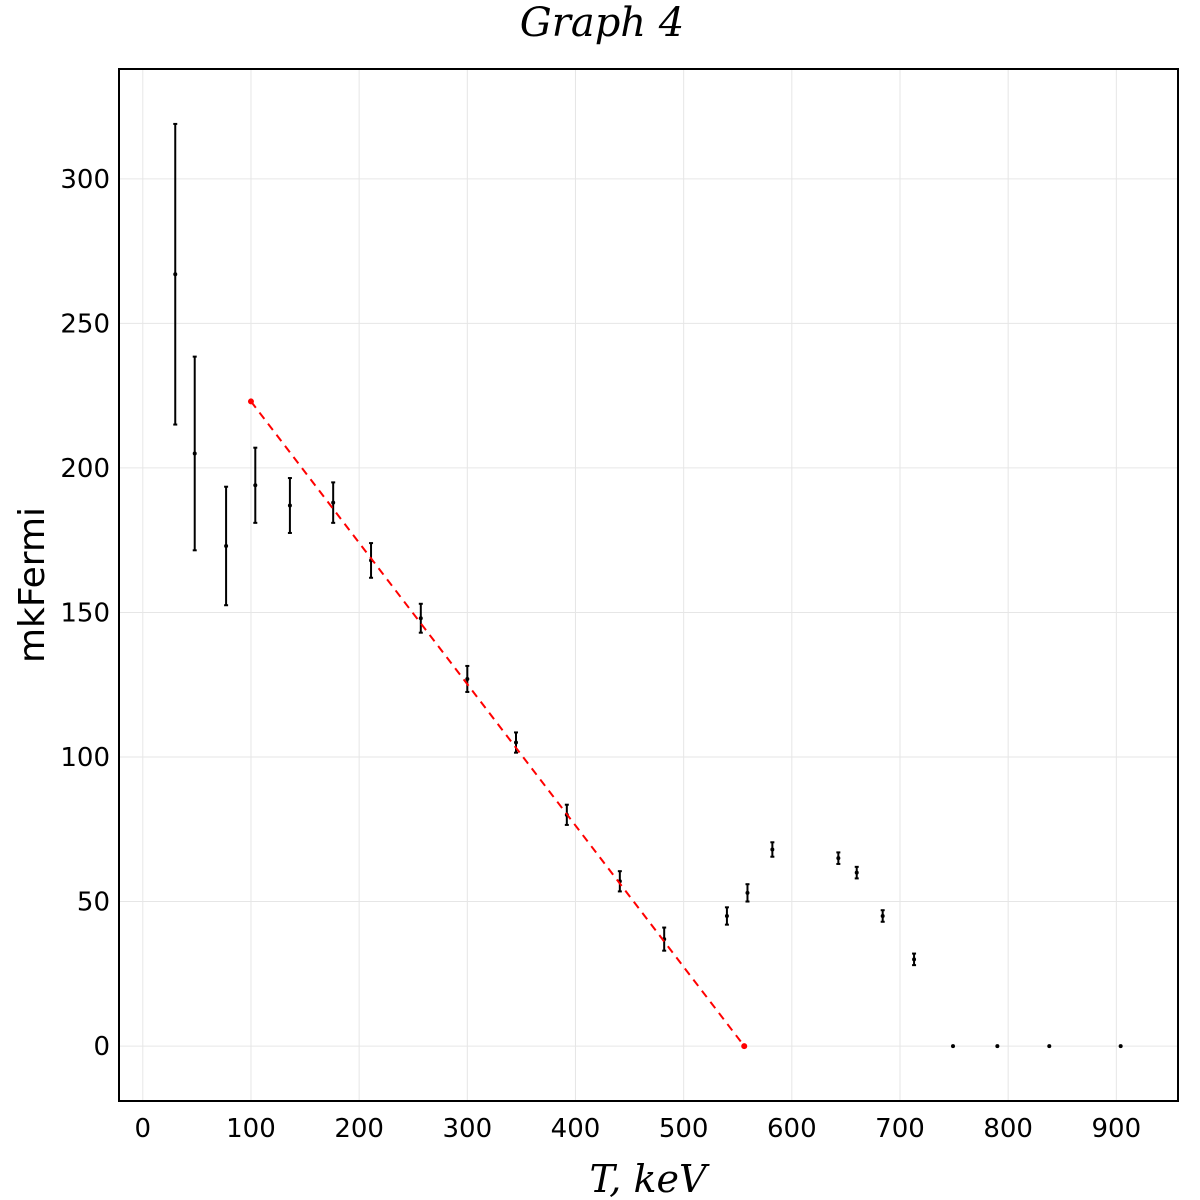 The width and height of the screenshot is (1200, 1200). What do you see at coordinates (32, 585) in the screenshot?
I see `y-axis-label: mkFermi` at bounding box center [32, 585].